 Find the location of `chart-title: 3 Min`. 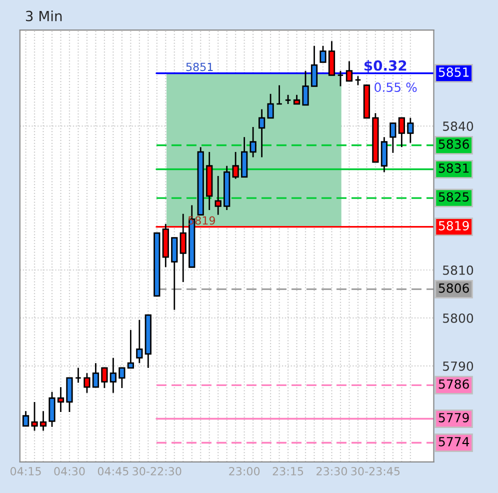

chart-title: 3 Min is located at coordinates (44, 16).